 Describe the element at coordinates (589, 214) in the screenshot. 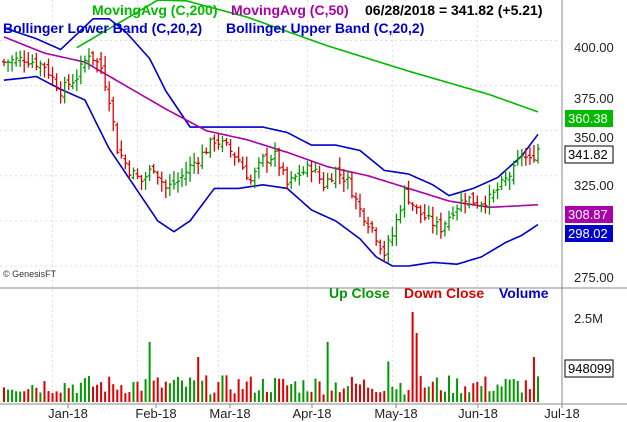

I see `ma50-badge` at that location.